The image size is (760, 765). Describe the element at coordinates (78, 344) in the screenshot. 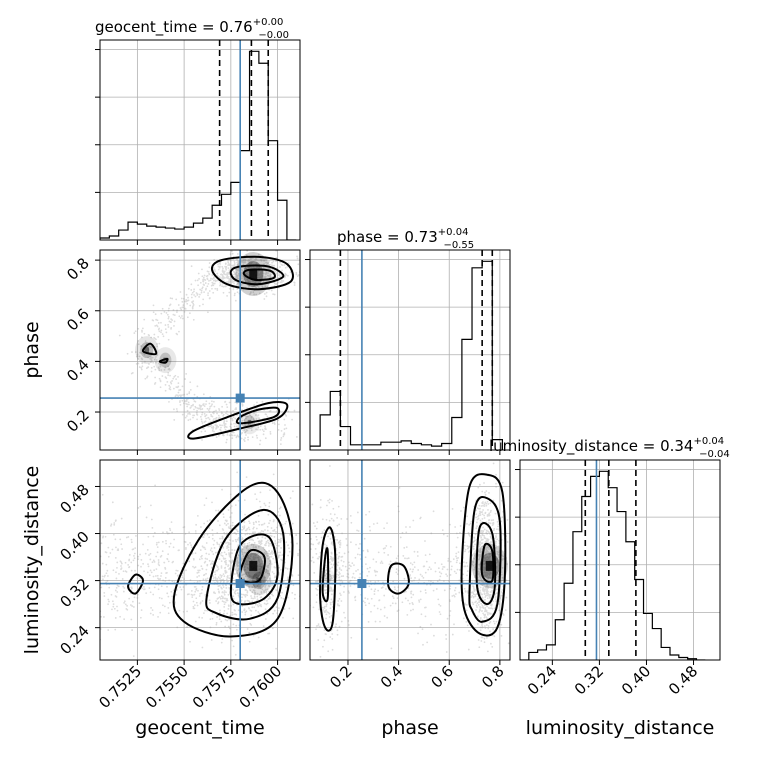

I see `y-tick-labels-phase: 0.2 0.4 0.6 0.8` at that location.